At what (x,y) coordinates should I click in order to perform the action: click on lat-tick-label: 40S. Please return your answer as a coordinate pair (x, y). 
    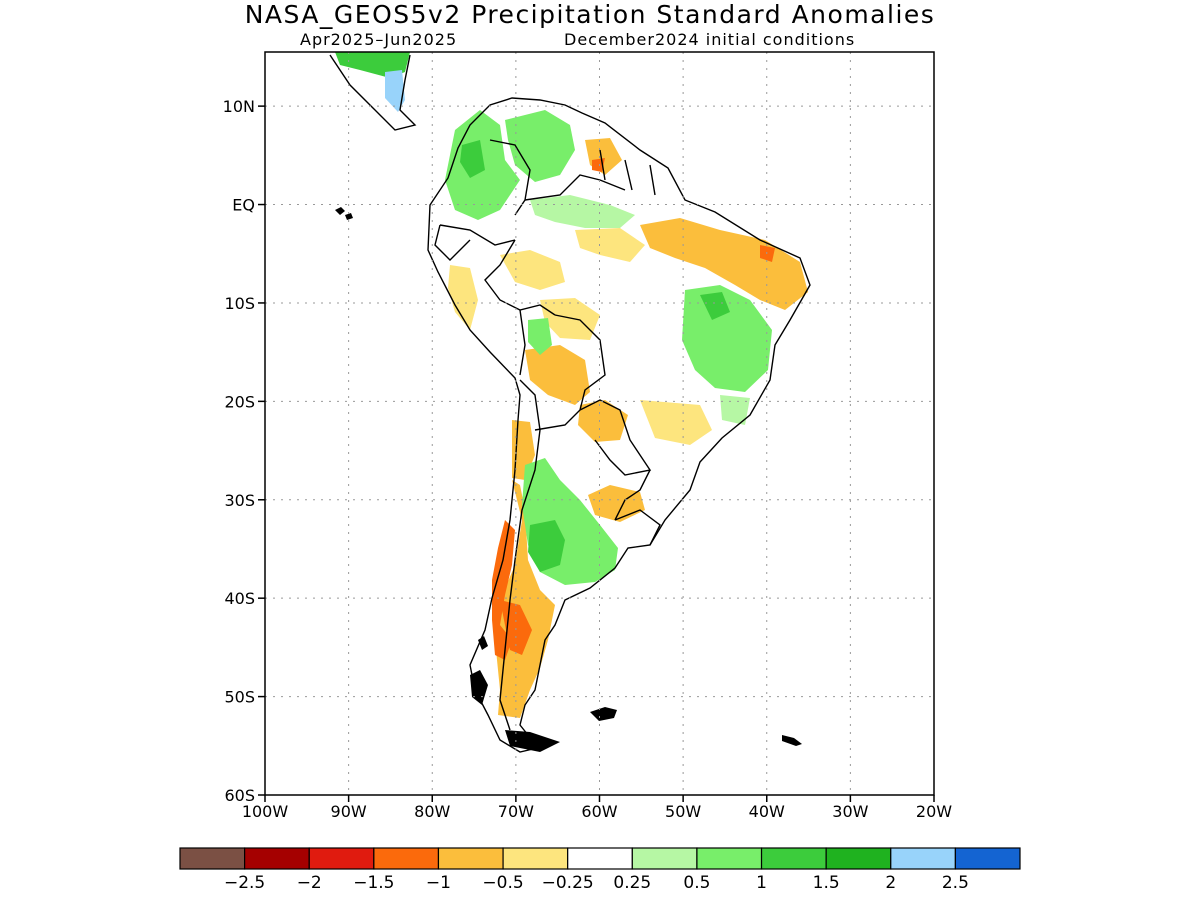
    Looking at the image, I should click on (239, 598).